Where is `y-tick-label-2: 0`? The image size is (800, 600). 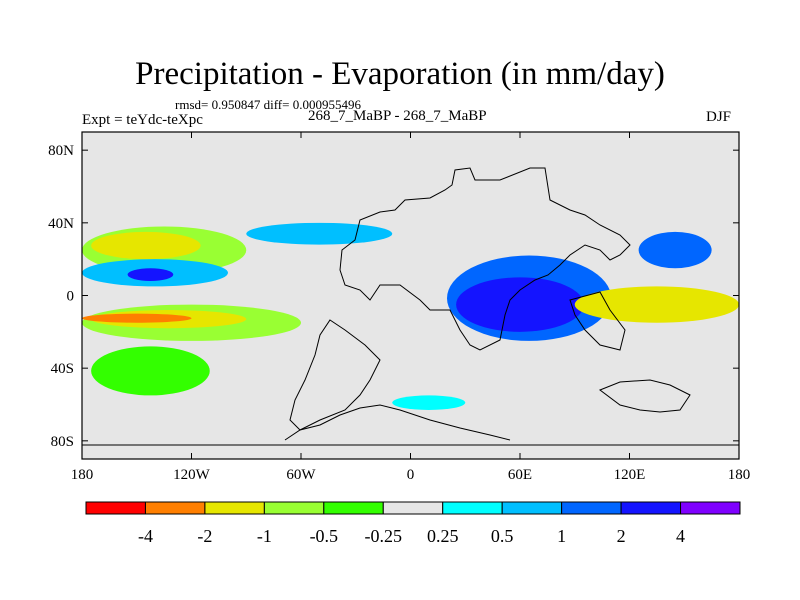
y-tick-label-2: 0 is located at coordinates (71, 297).